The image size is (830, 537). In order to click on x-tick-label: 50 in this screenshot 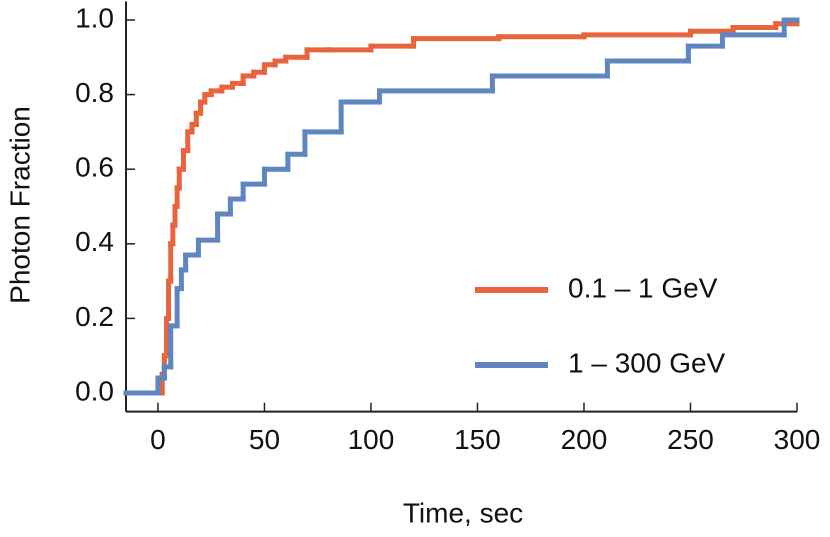, I will do `click(264, 439)`.